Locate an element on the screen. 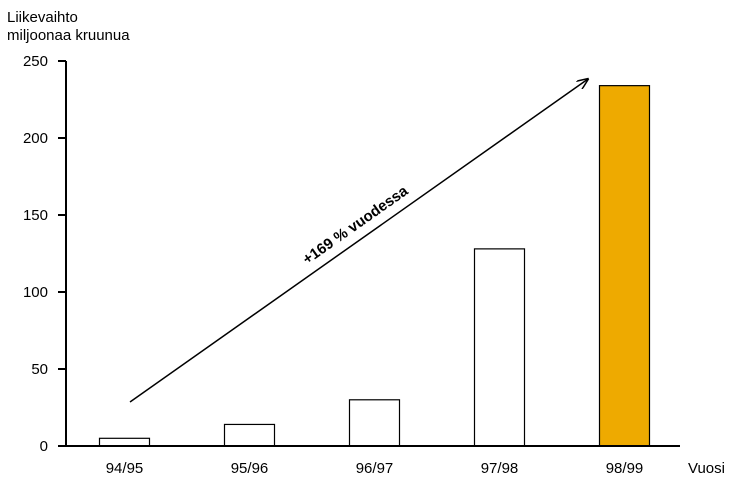  x-tick-label: 98/99 is located at coordinates (625, 468).